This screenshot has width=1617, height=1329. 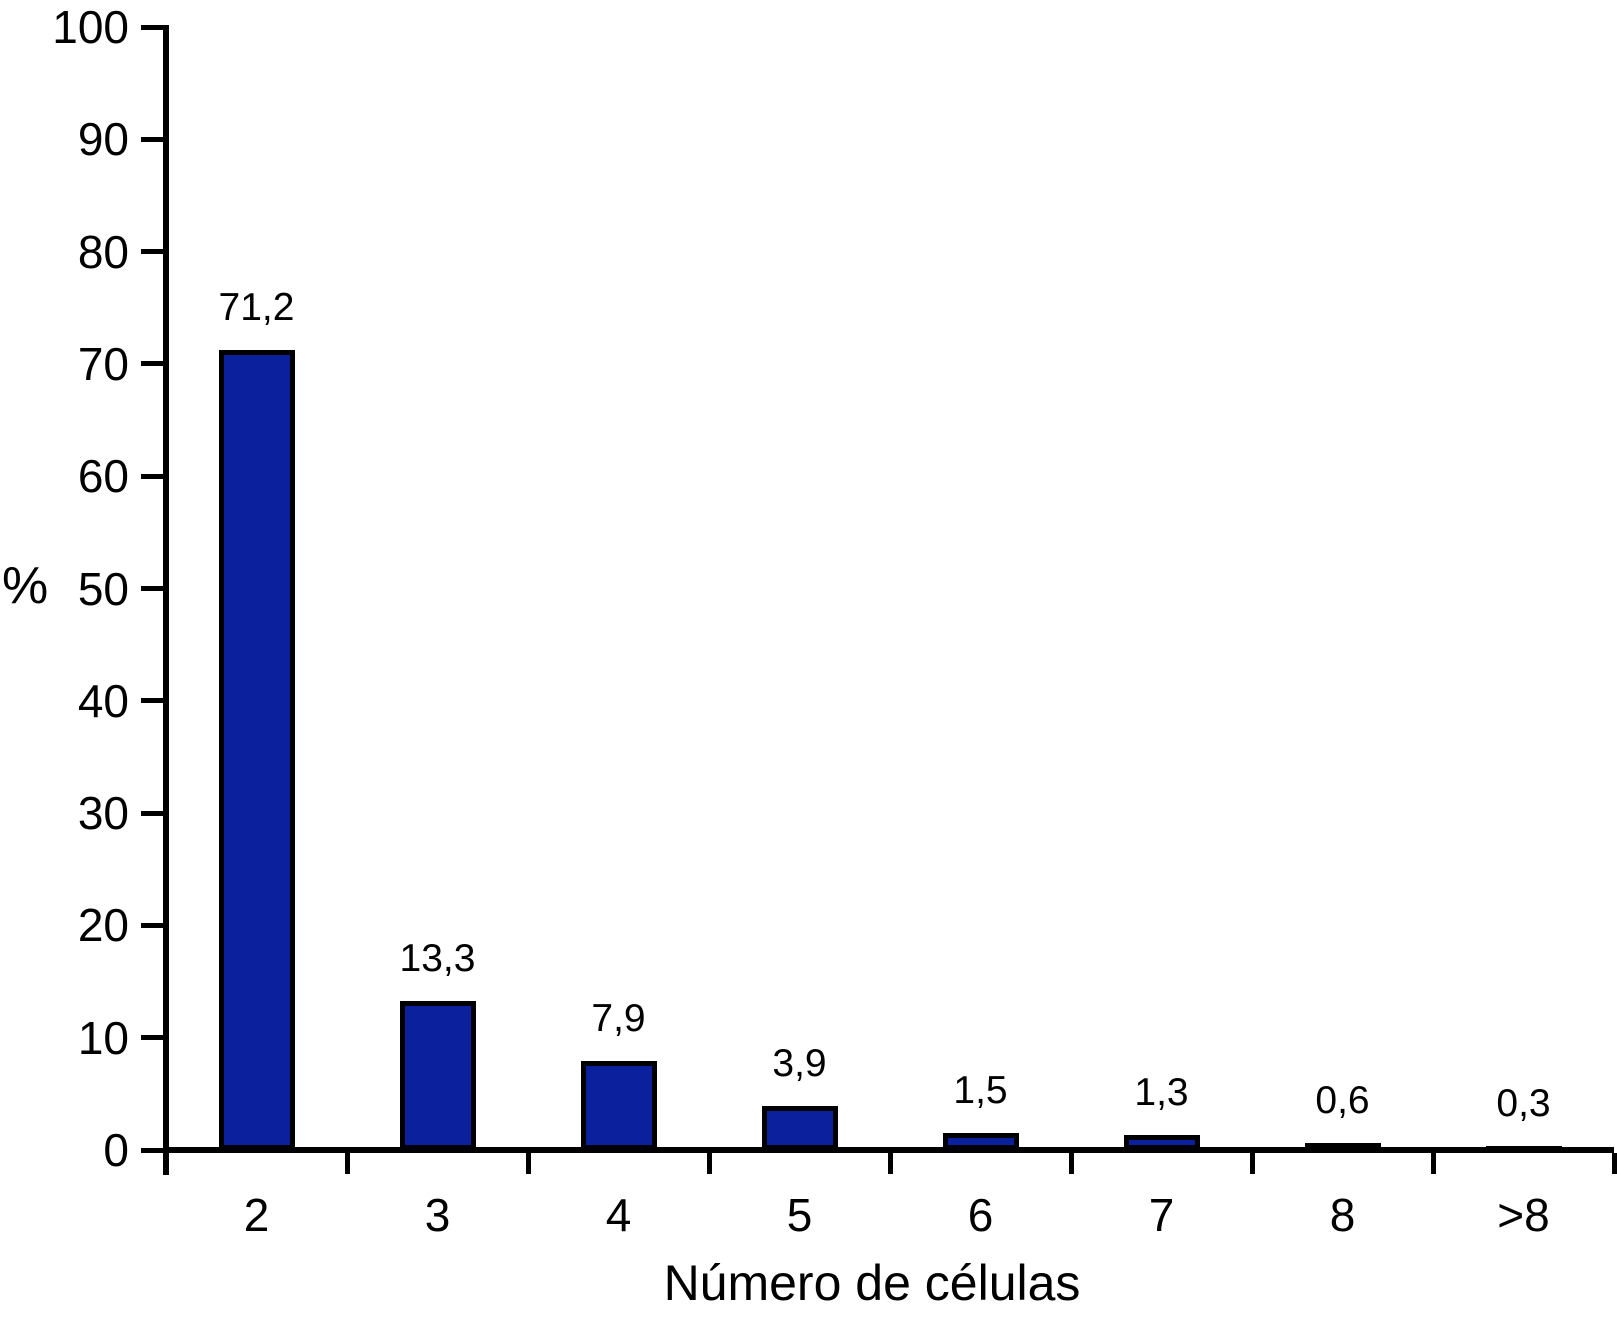 What do you see at coordinates (1342, 1215) in the screenshot?
I see `x-category-label: 8` at bounding box center [1342, 1215].